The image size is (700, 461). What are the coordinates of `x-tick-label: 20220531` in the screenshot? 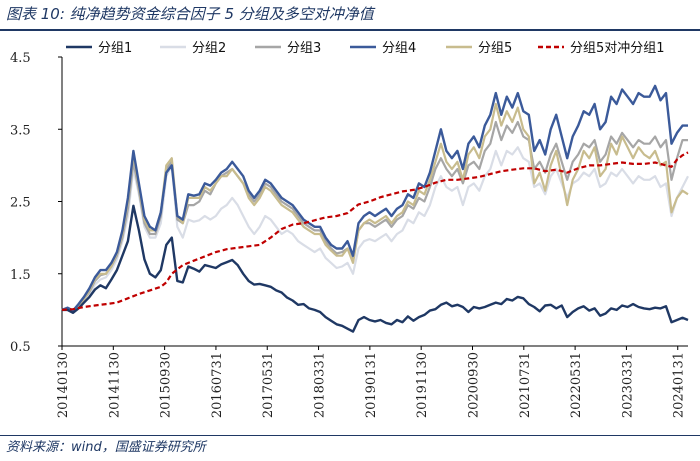 It's located at (576, 385).